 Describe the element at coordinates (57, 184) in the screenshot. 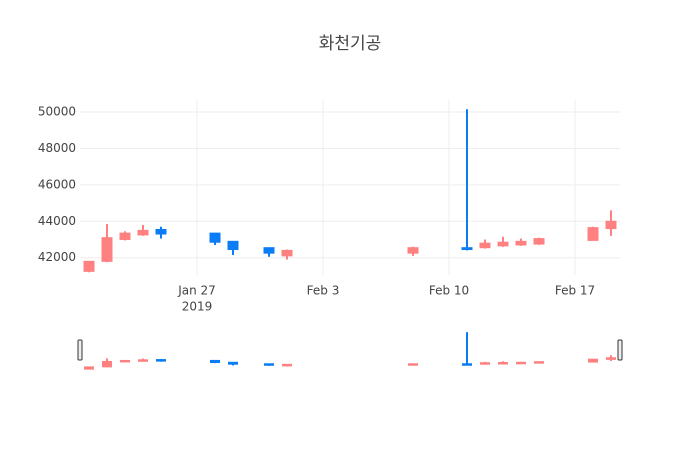

I see `y-tick-label: 46000` at that location.